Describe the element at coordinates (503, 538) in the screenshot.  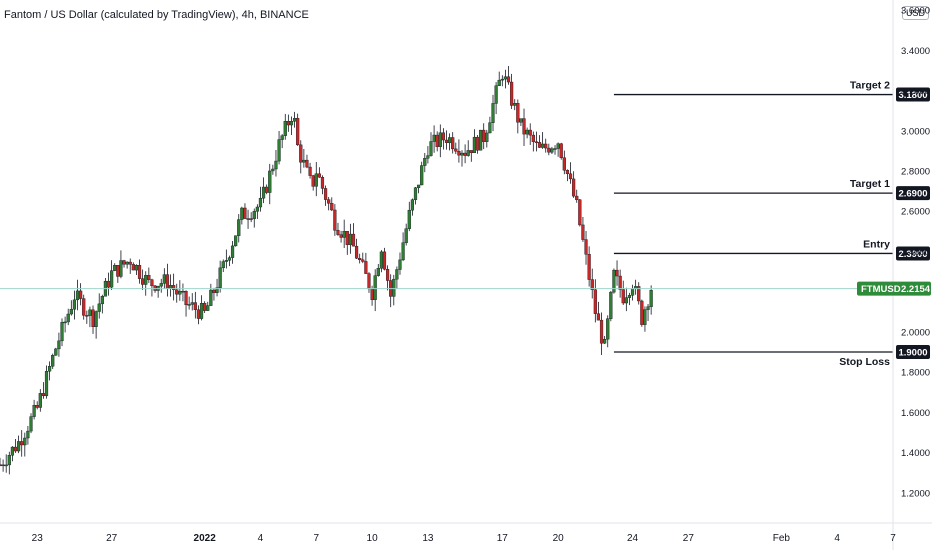
I see `time-tick-label: 17` at that location.